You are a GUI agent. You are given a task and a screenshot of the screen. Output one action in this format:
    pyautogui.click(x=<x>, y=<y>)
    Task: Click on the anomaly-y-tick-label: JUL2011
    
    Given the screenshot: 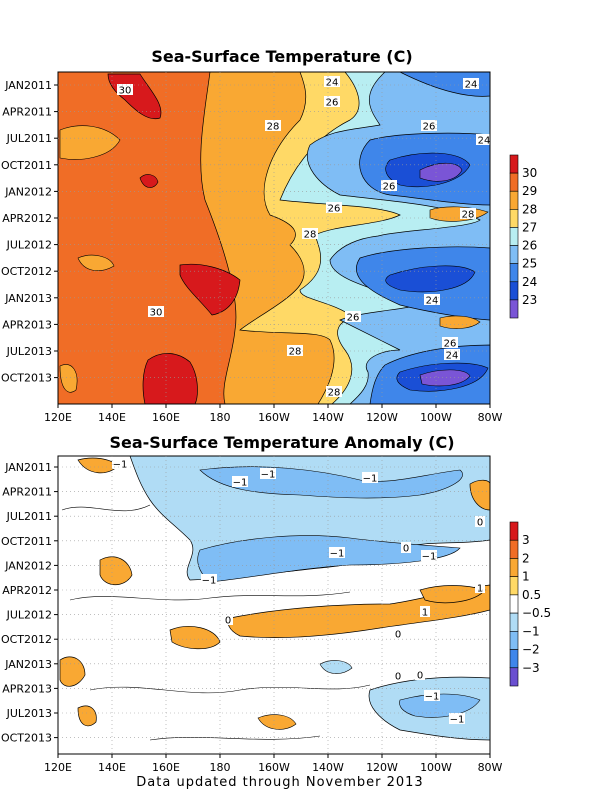 What is the action you would take?
    pyautogui.click(x=29, y=516)
    